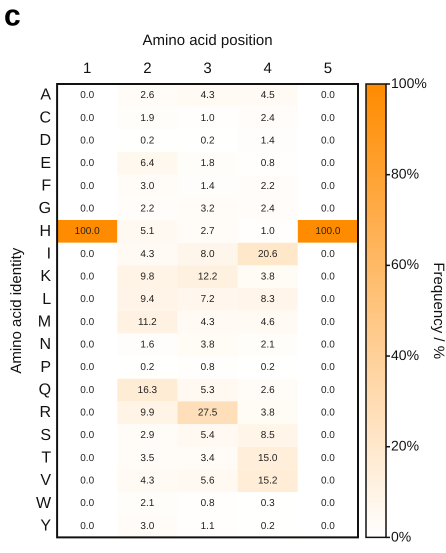  Describe the element at coordinates (207, 41) in the screenshot. I see `x-axis-title: Amino acid position` at that location.